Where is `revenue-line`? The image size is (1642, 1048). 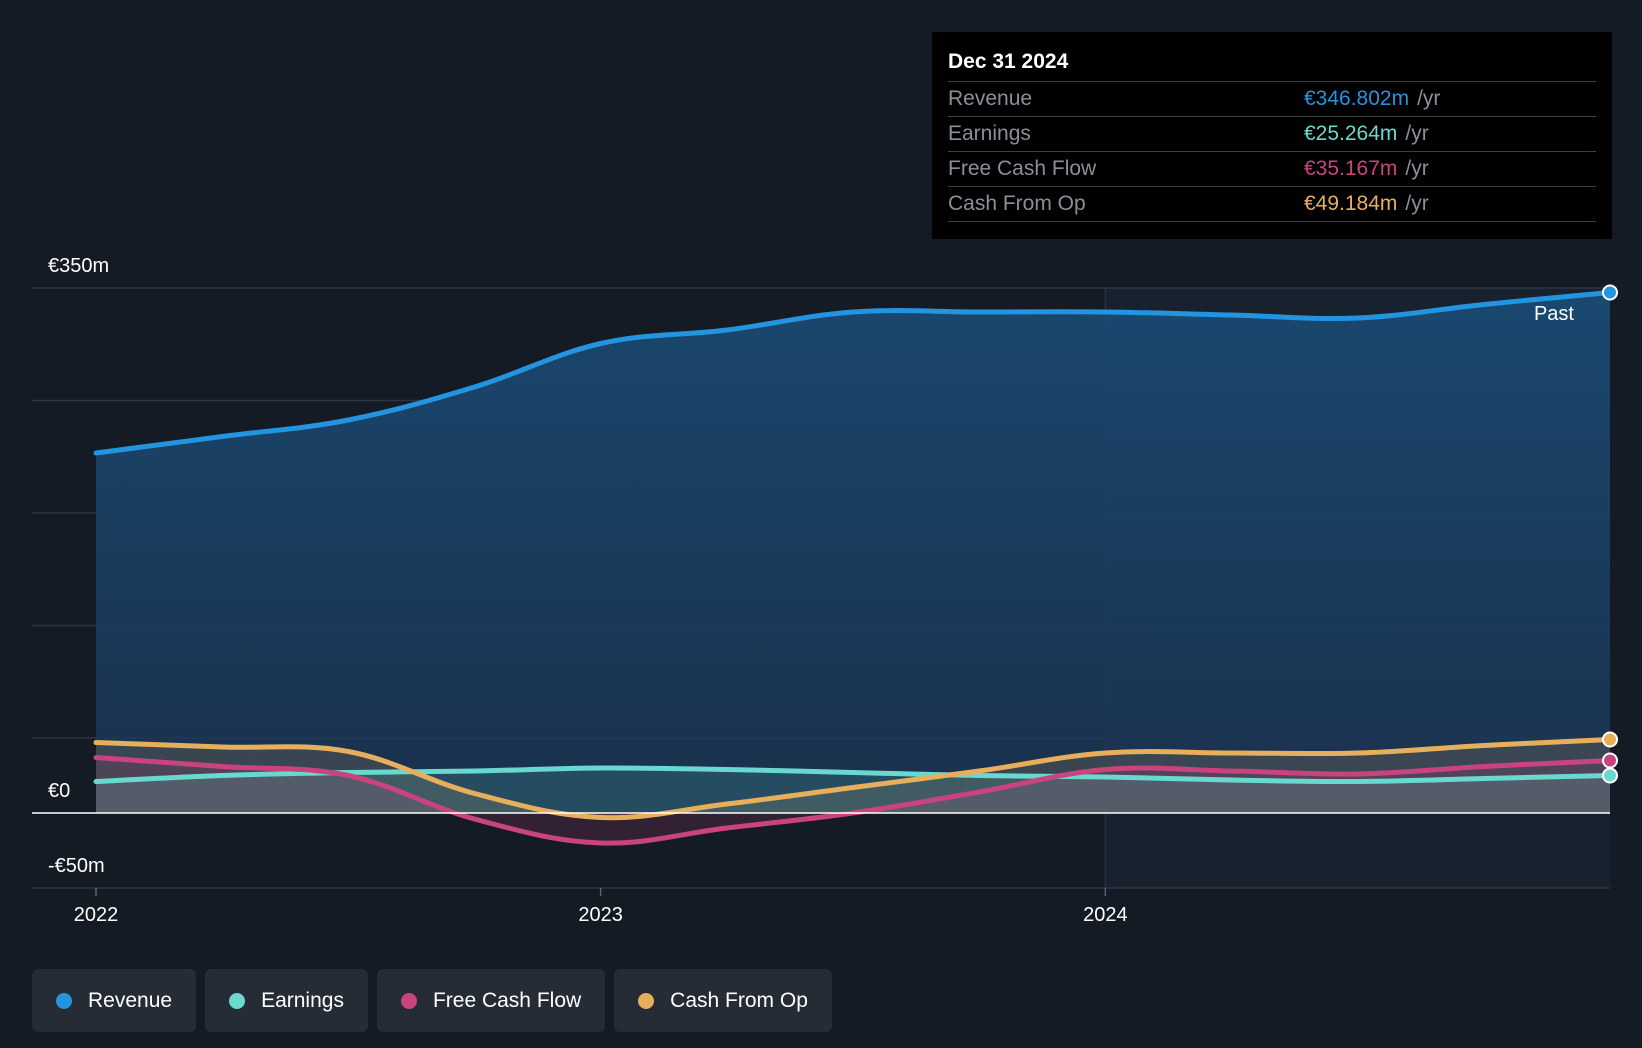
revenue-line is located at coordinates (853, 373).